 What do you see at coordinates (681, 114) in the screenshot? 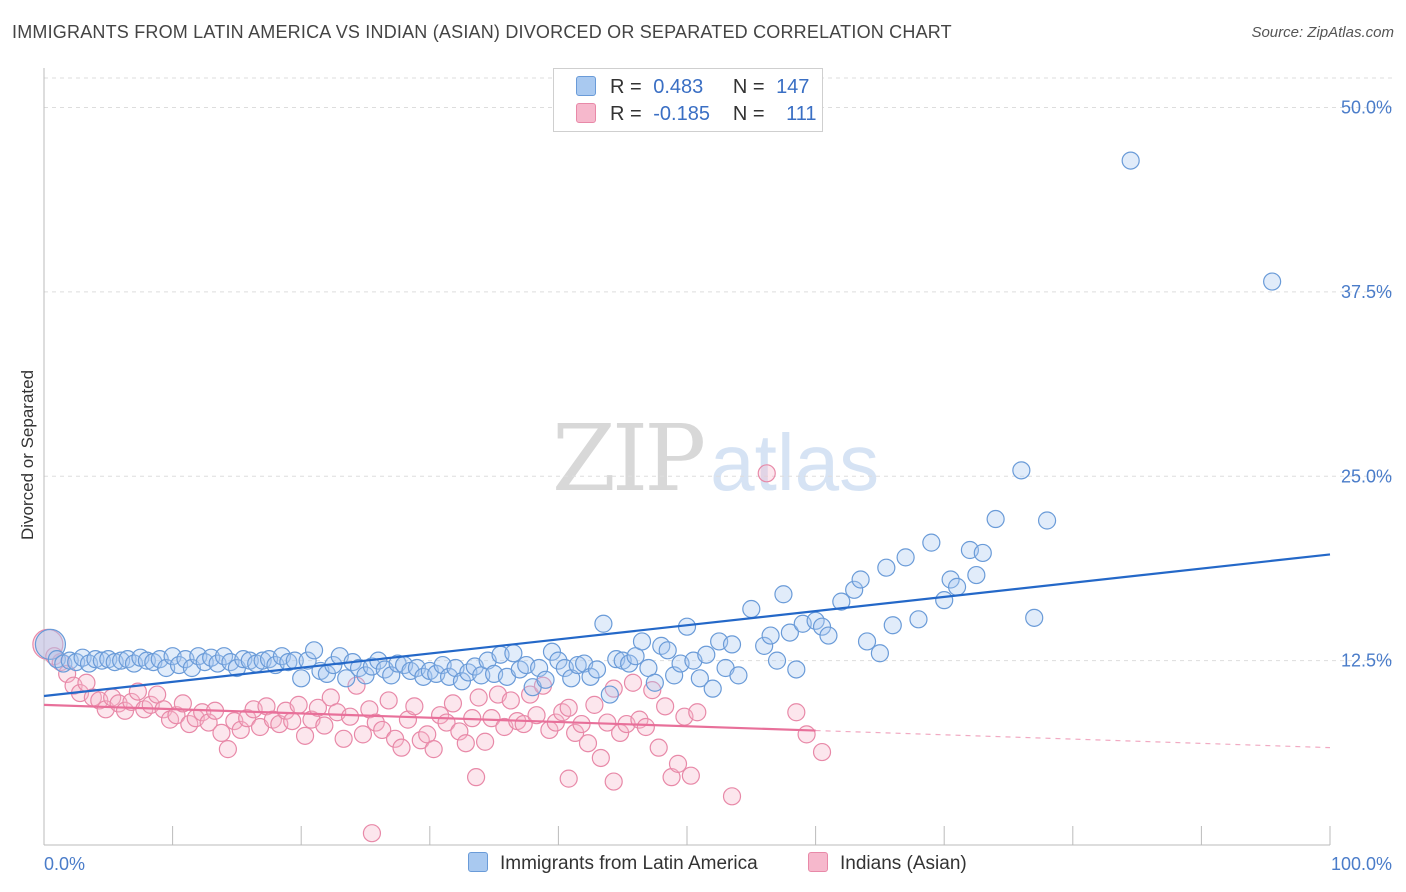
I see `legend-r-value: -0.185` at bounding box center [681, 114].